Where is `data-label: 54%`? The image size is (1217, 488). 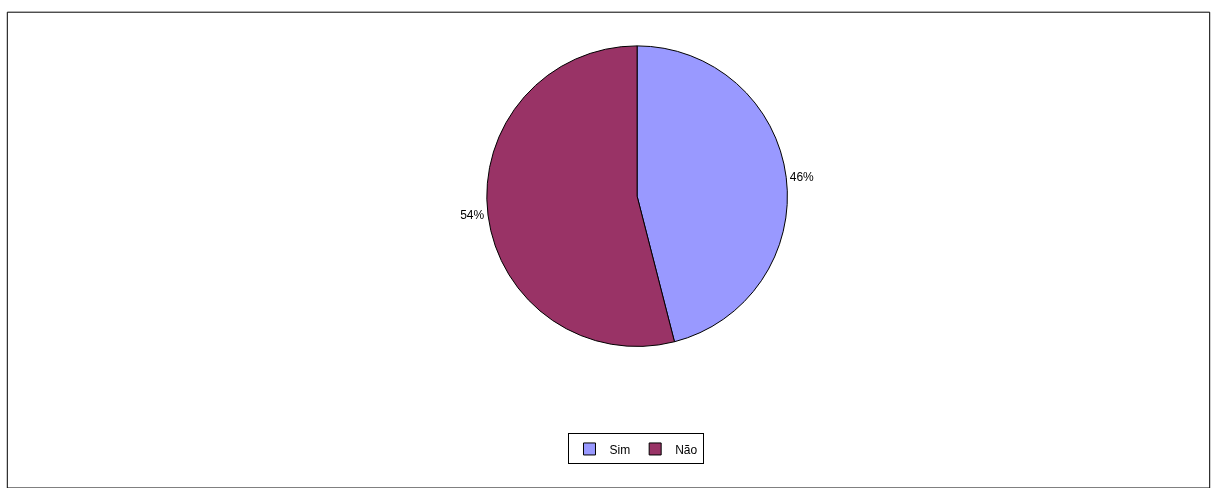
data-label: 54% is located at coordinates (472, 215).